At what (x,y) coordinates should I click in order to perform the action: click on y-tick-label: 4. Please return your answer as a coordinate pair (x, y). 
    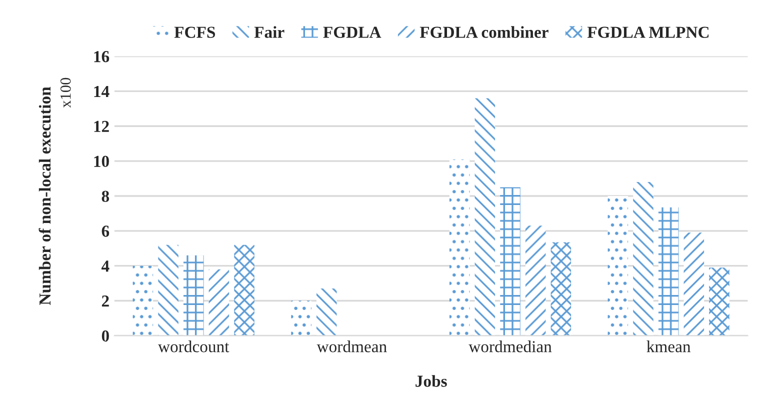
    Looking at the image, I should click on (105, 266).